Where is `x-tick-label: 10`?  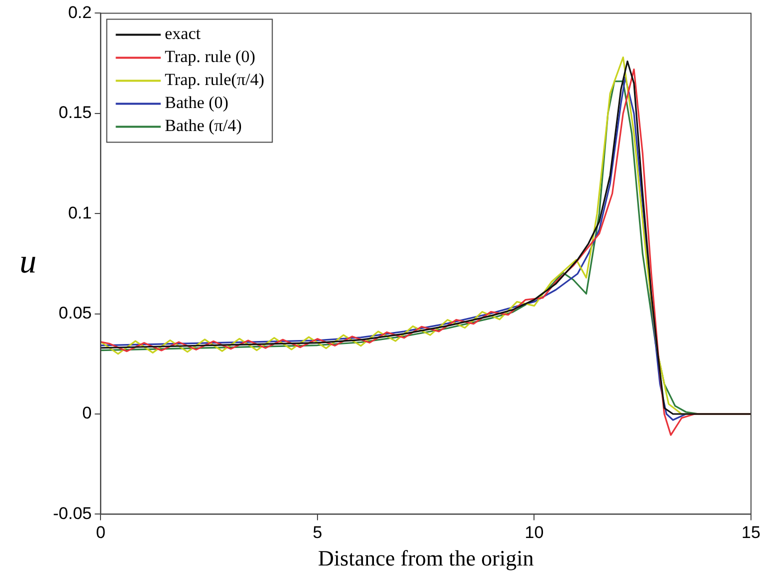 x-tick-label: 10 is located at coordinates (534, 532).